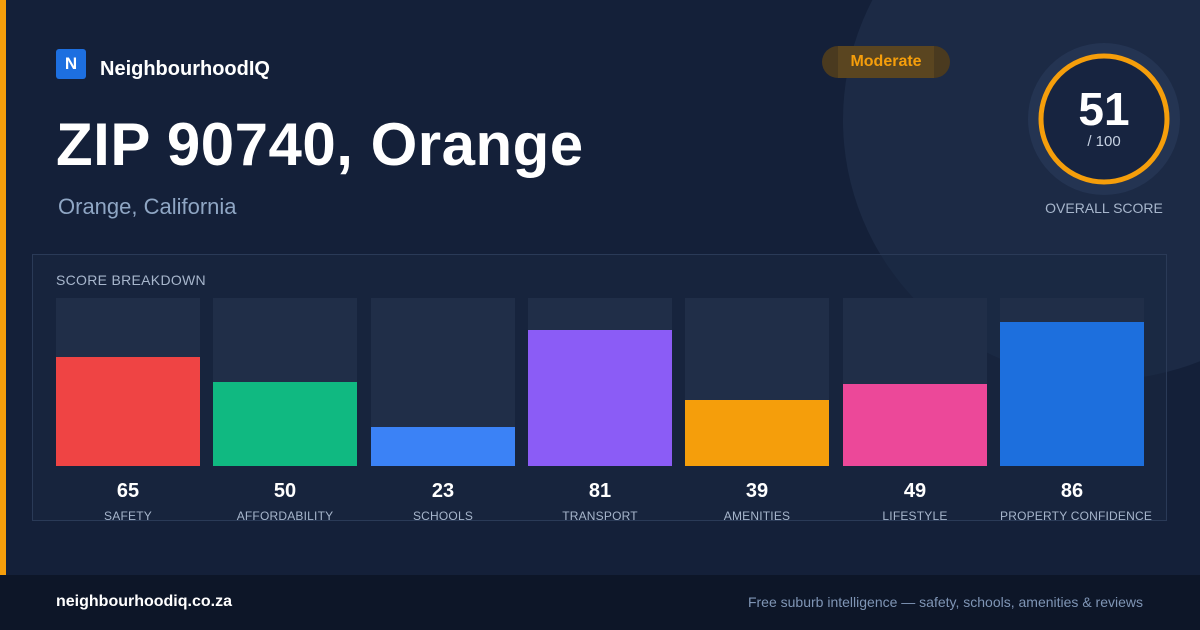  What do you see at coordinates (128, 491) in the screenshot?
I see `score-bar-value: 65` at bounding box center [128, 491].